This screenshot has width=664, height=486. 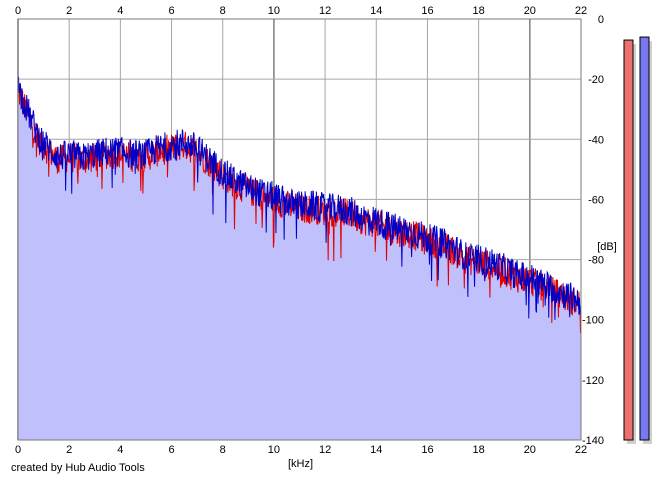 What do you see at coordinates (596, 140) in the screenshot?
I see `y-tick-label--40: -40` at bounding box center [596, 140].